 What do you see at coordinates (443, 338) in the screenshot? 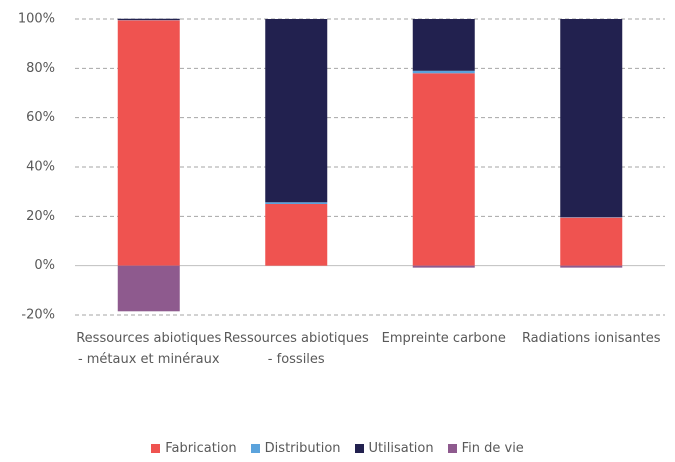
I see `x-tick-label: Empreinte carbone` at bounding box center [443, 338].